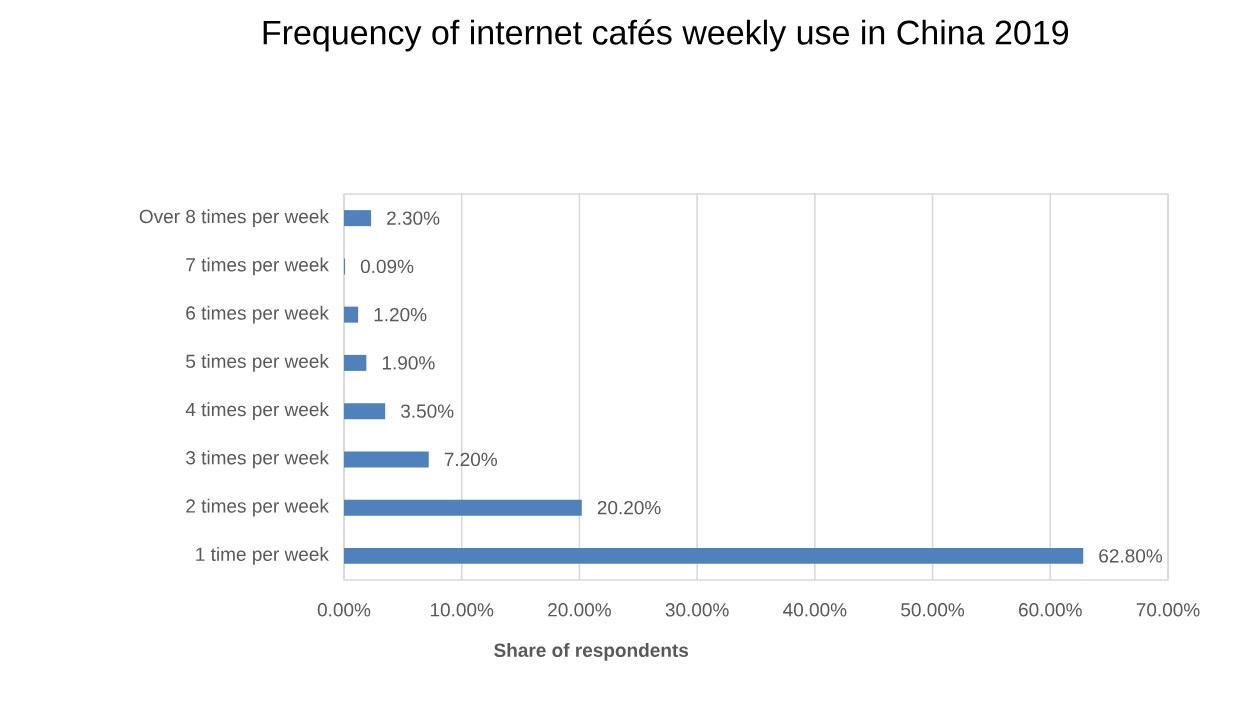  What do you see at coordinates (1131, 556) in the screenshot?
I see `data-label: 62.80%` at bounding box center [1131, 556].